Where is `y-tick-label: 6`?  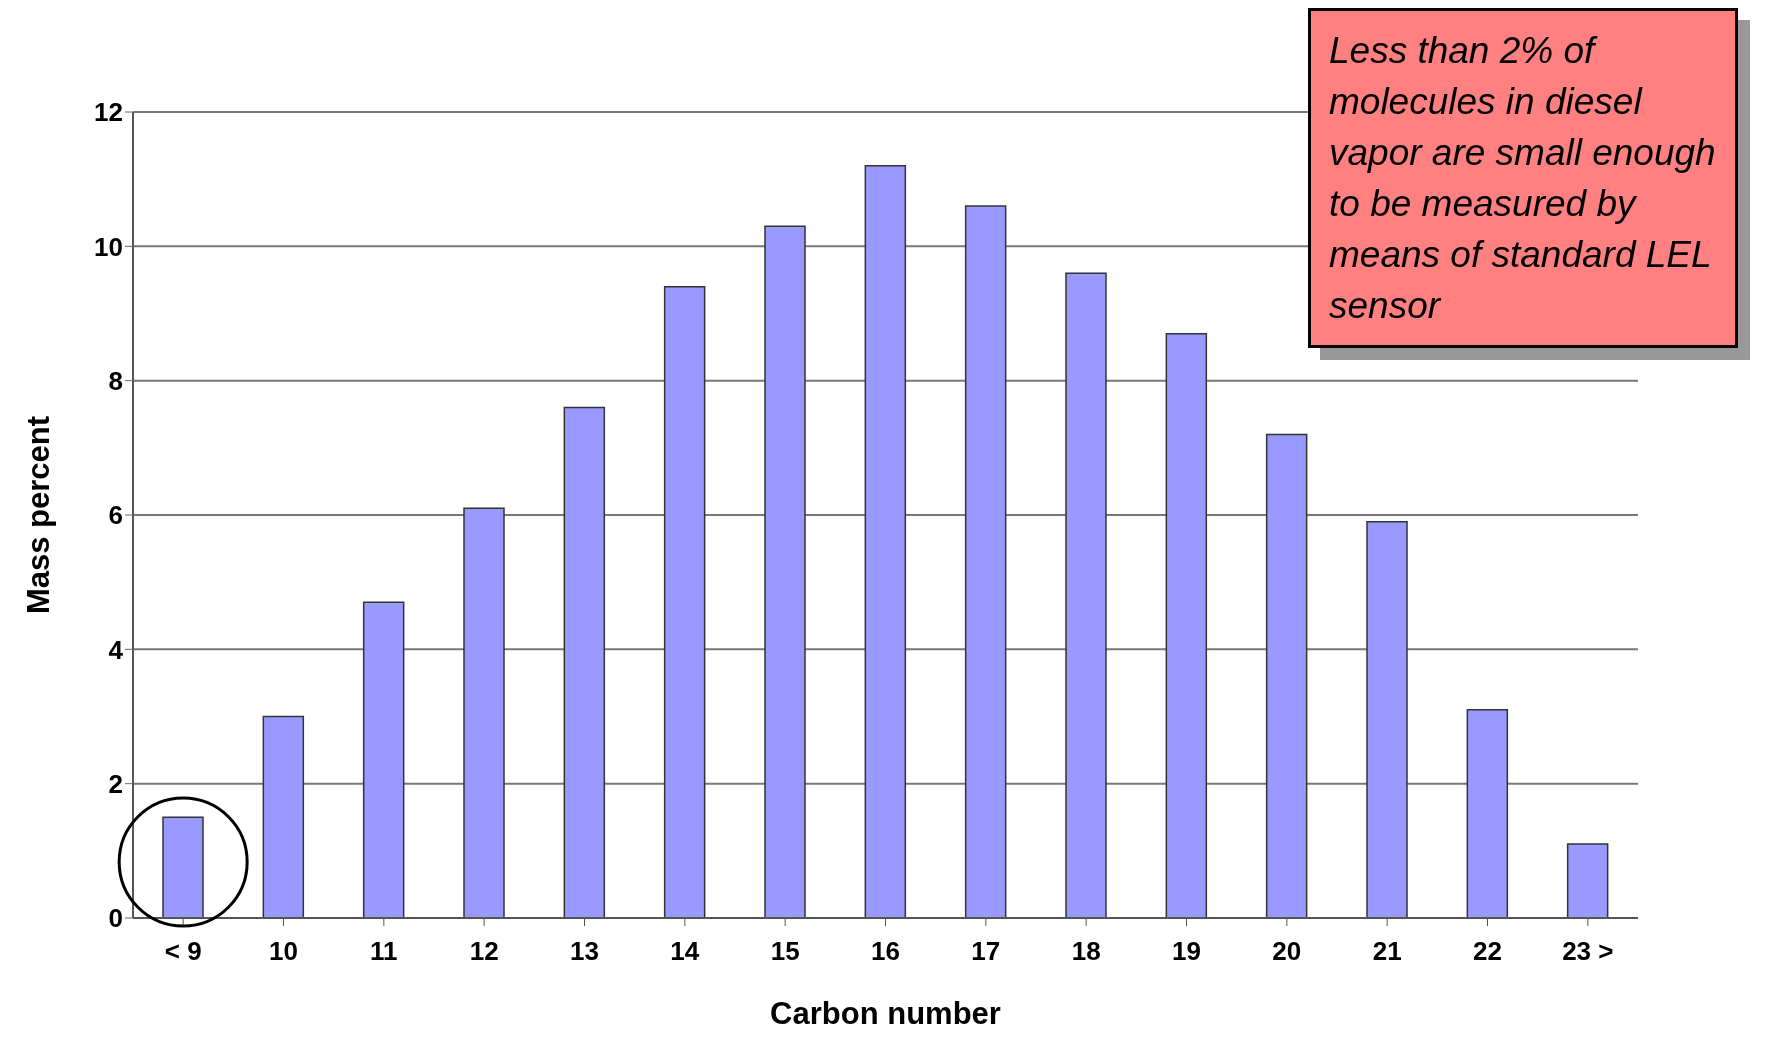
y-tick-label: 6 is located at coordinates (115, 515).